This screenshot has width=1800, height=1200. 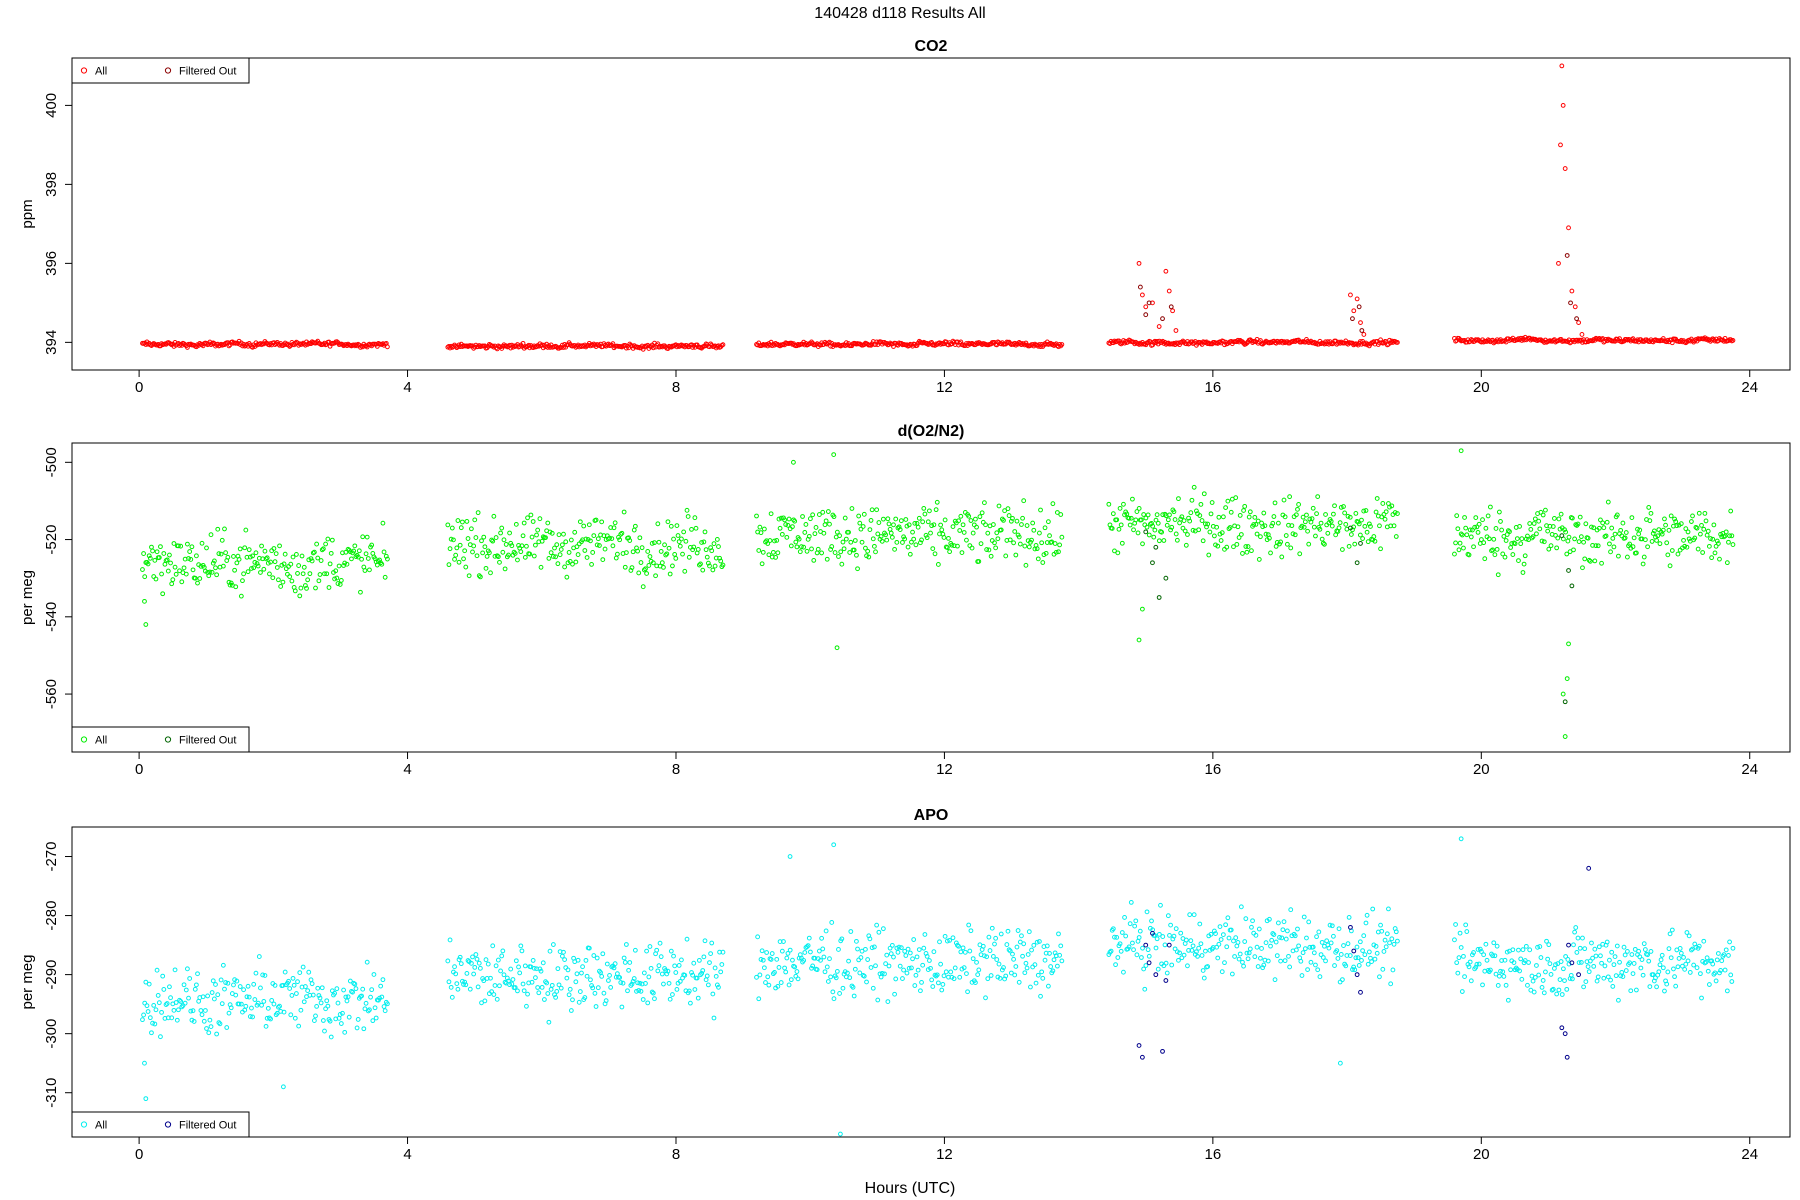 What do you see at coordinates (27, 213) in the screenshot?
I see `y-axis-label: ppm` at bounding box center [27, 213].